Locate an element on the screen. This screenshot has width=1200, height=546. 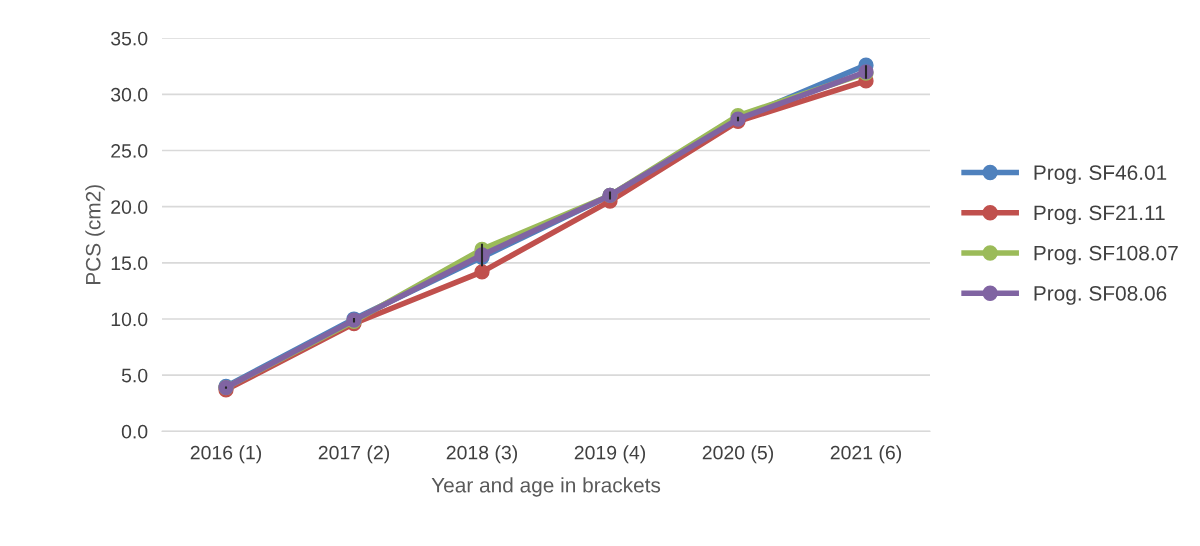
y-tick-label: 35.0 is located at coordinates (129, 38).